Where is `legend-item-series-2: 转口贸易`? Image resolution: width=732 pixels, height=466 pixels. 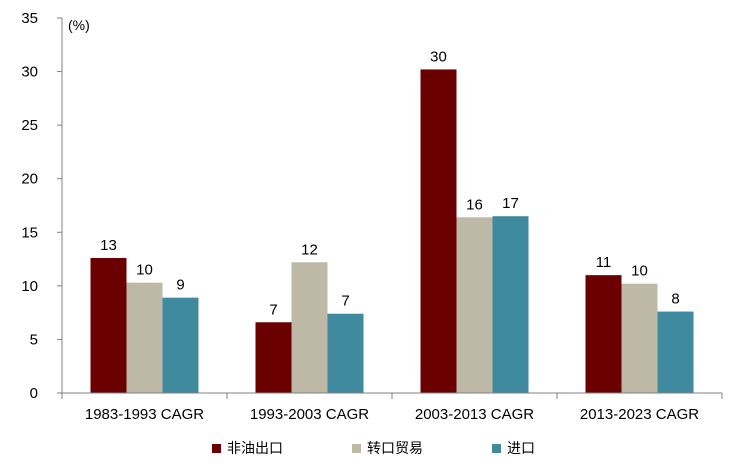
legend-item-series-2: 转口贸易 is located at coordinates (387, 448).